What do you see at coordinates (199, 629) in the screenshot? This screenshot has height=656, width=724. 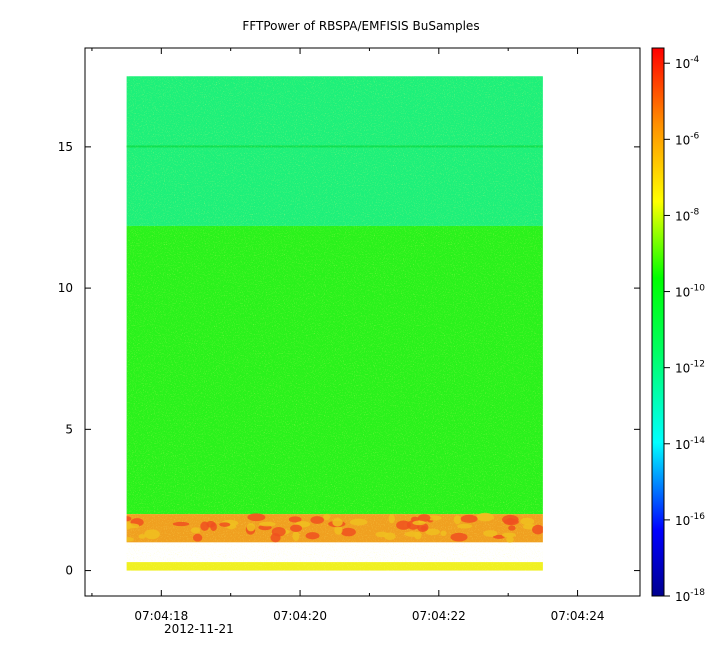 I see `x-date-label: 2012-11-21` at bounding box center [199, 629].